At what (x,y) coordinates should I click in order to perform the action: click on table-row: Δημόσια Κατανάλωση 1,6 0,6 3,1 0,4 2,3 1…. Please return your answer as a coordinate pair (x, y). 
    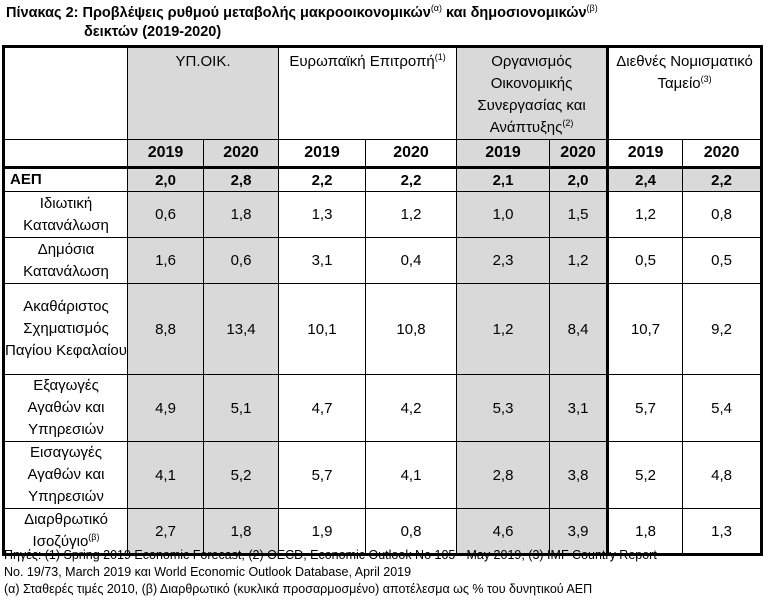
    Looking at the image, I should click on (383, 260).